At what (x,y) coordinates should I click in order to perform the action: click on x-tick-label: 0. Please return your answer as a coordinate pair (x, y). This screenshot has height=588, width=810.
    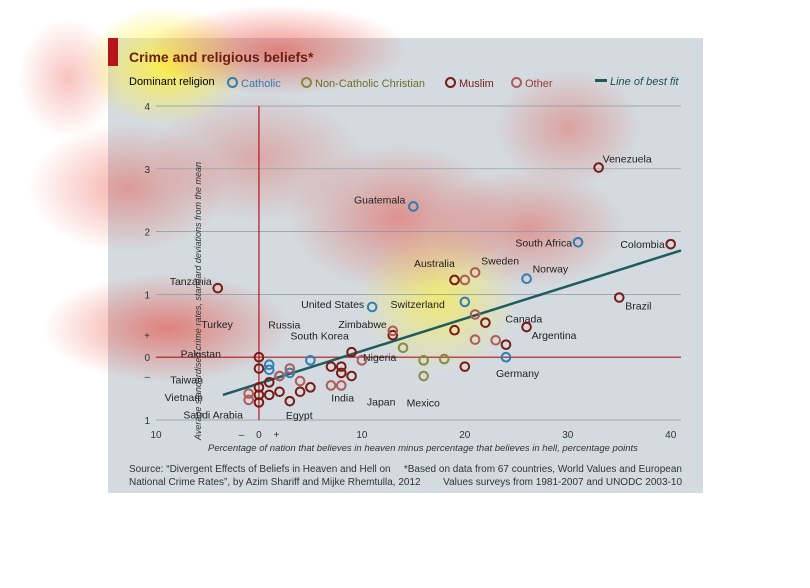
    Looking at the image, I should click on (259, 435).